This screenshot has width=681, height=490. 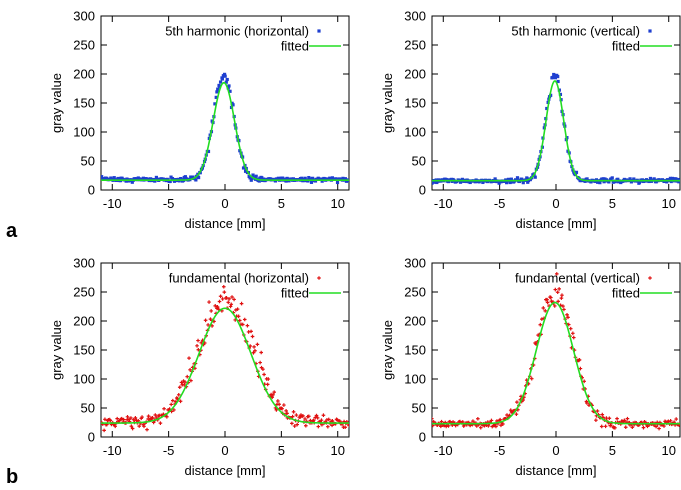 What do you see at coordinates (556, 470) in the screenshot?
I see `x-axis-label: distance [mm]` at bounding box center [556, 470].